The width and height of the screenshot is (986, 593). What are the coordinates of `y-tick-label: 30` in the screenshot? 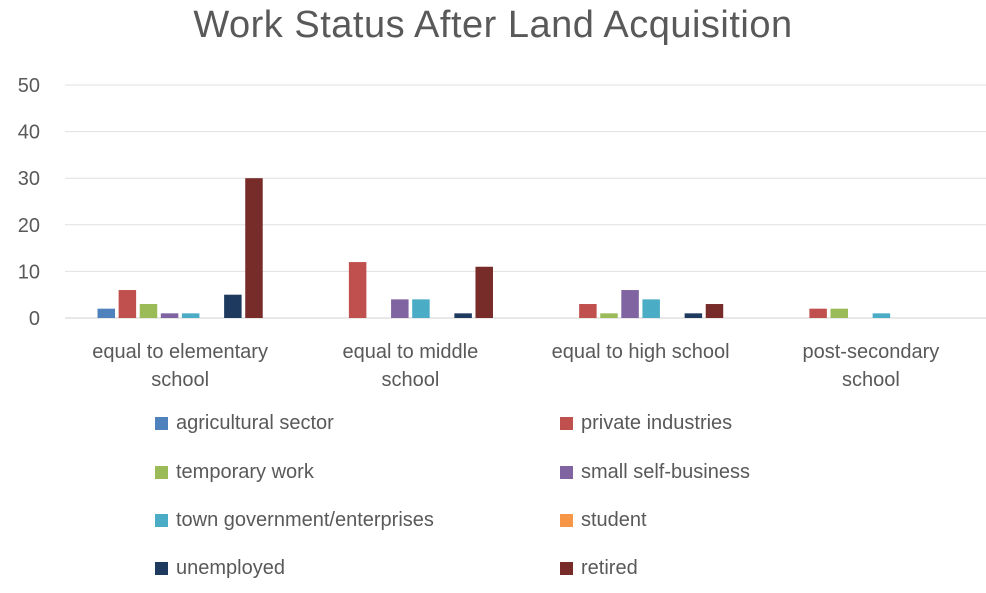 It's located at (29, 179).